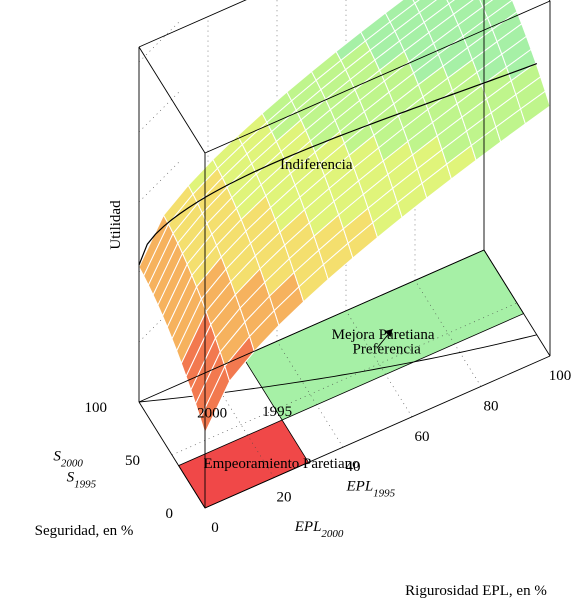 The height and width of the screenshot is (601, 585). What do you see at coordinates (422, 437) in the screenshot?
I see `x-tick-label: 60` at bounding box center [422, 437].